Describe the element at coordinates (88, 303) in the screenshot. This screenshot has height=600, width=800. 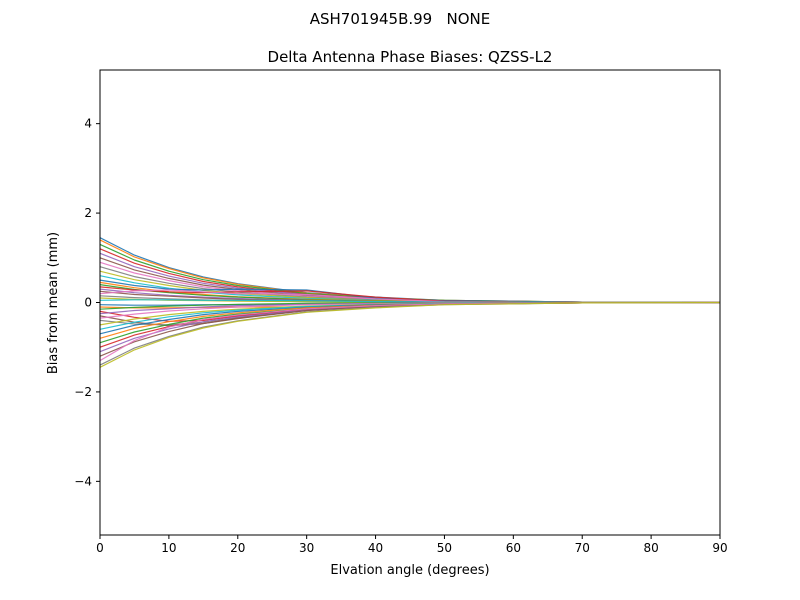
I see `y-tick-label: 0` at that location.